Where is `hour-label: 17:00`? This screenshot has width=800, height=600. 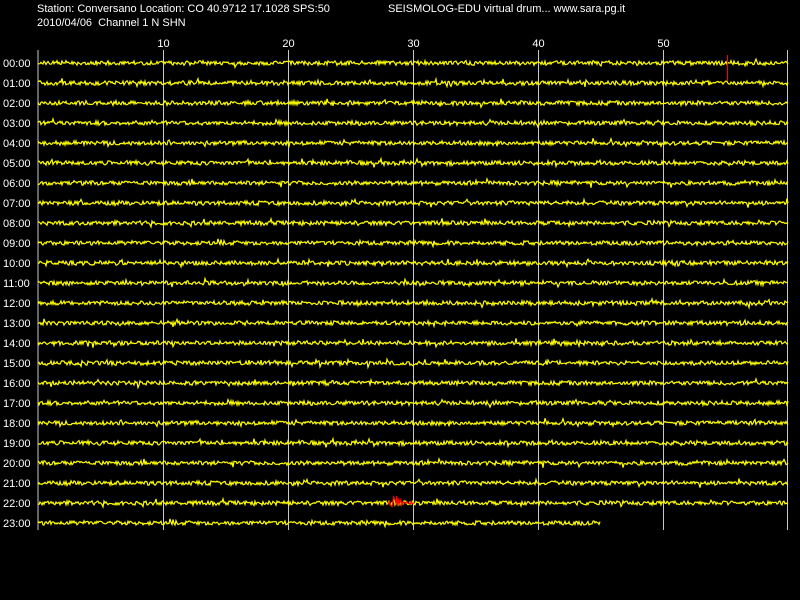 hour-label: 17:00 is located at coordinates (17, 404).